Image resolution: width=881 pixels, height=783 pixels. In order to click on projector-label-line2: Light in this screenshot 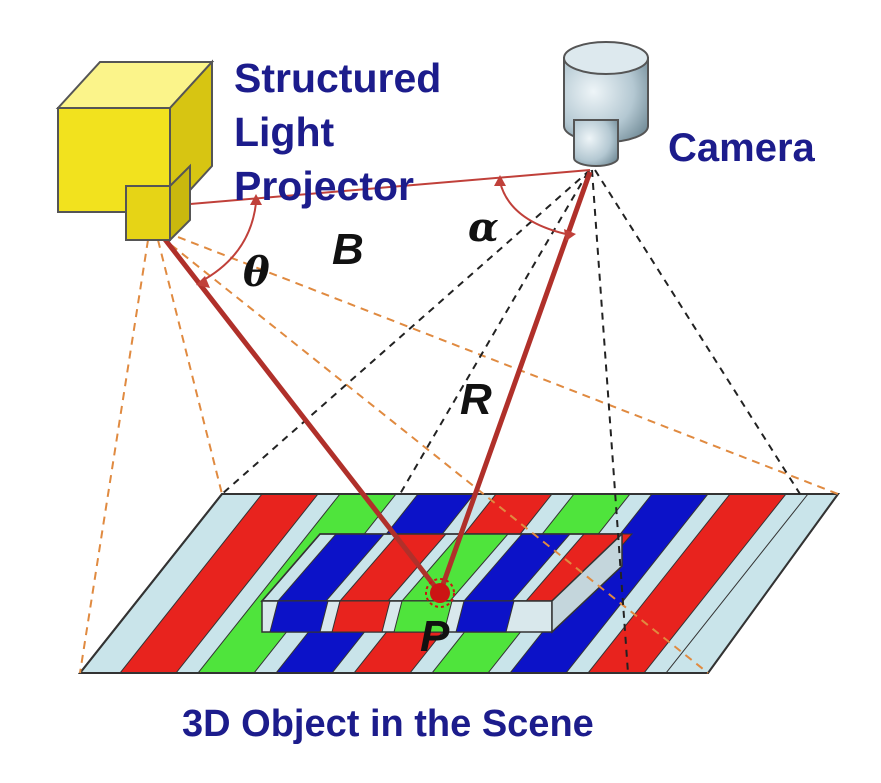, I will do `click(284, 132)`.